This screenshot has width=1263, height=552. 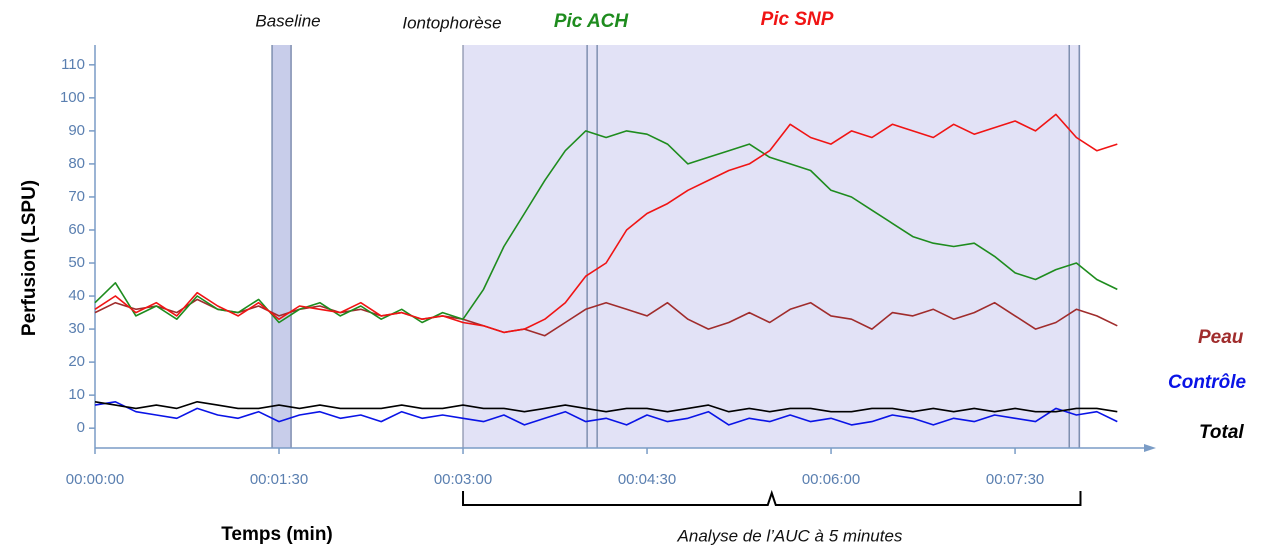 What do you see at coordinates (76, 163) in the screenshot?
I see `y-tick-label: 80` at bounding box center [76, 163].